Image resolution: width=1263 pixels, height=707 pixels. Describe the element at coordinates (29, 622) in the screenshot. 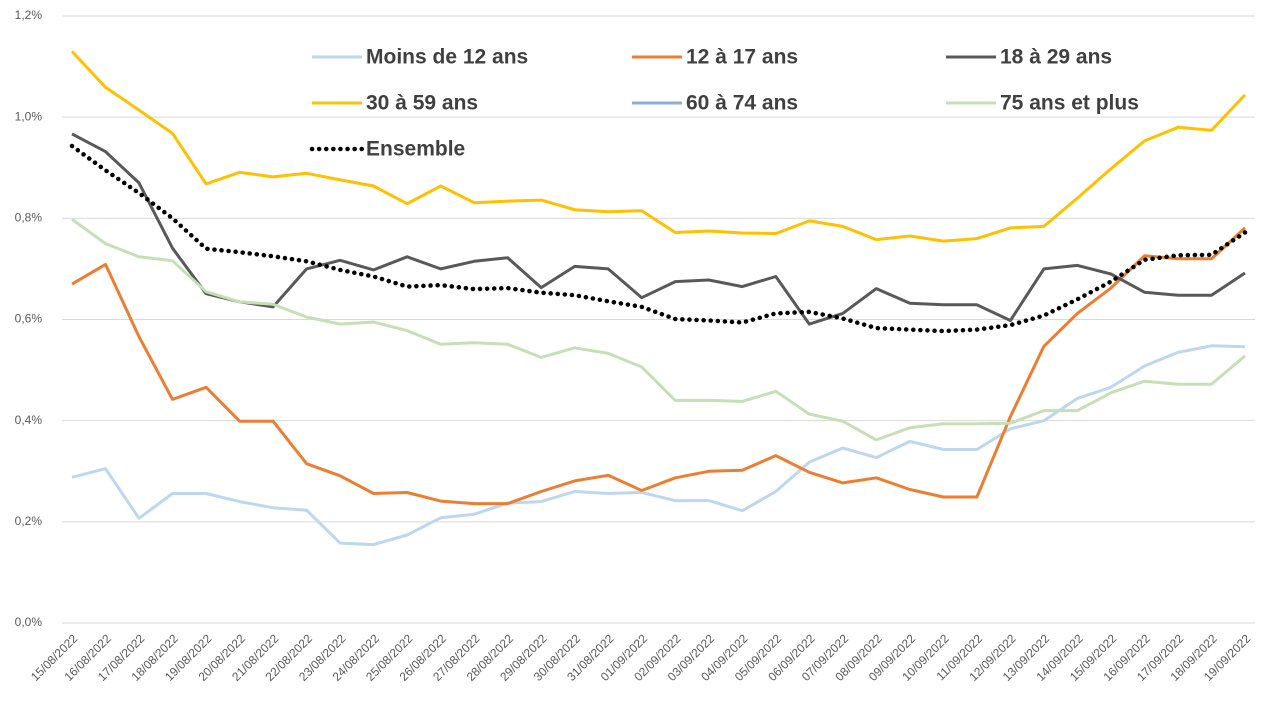

I see `y-tick-label: 0,0%` at that location.